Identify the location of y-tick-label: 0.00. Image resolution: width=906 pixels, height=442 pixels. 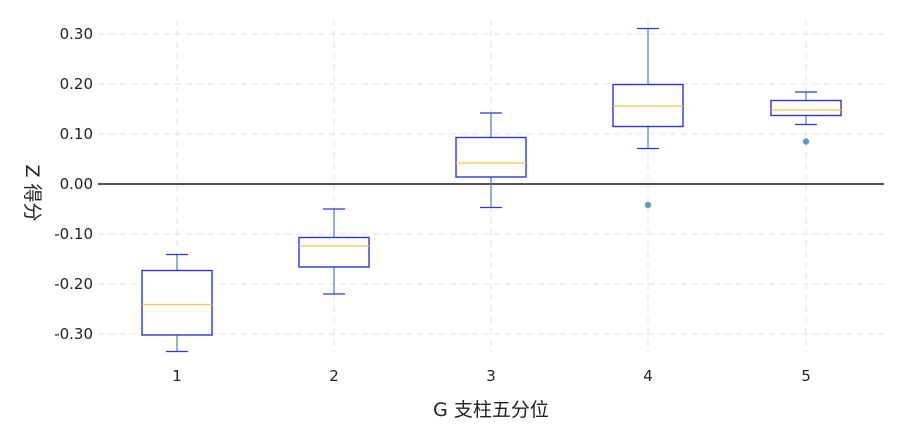
(76, 184).